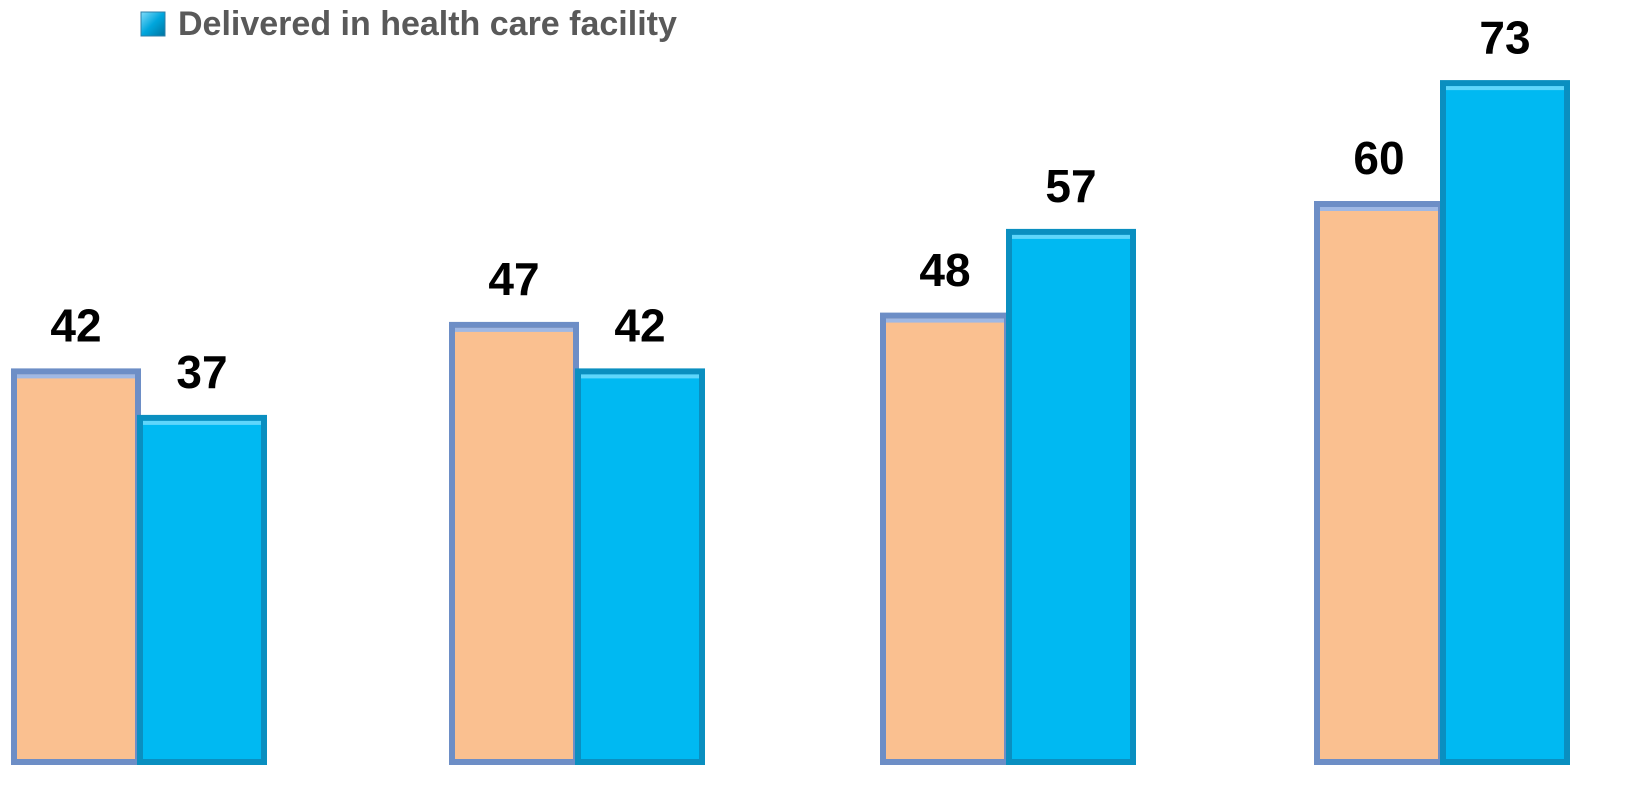 Image resolution: width=1626 pixels, height=793 pixels. What do you see at coordinates (1504, 37) in the screenshot?
I see `value-label: 73` at bounding box center [1504, 37].